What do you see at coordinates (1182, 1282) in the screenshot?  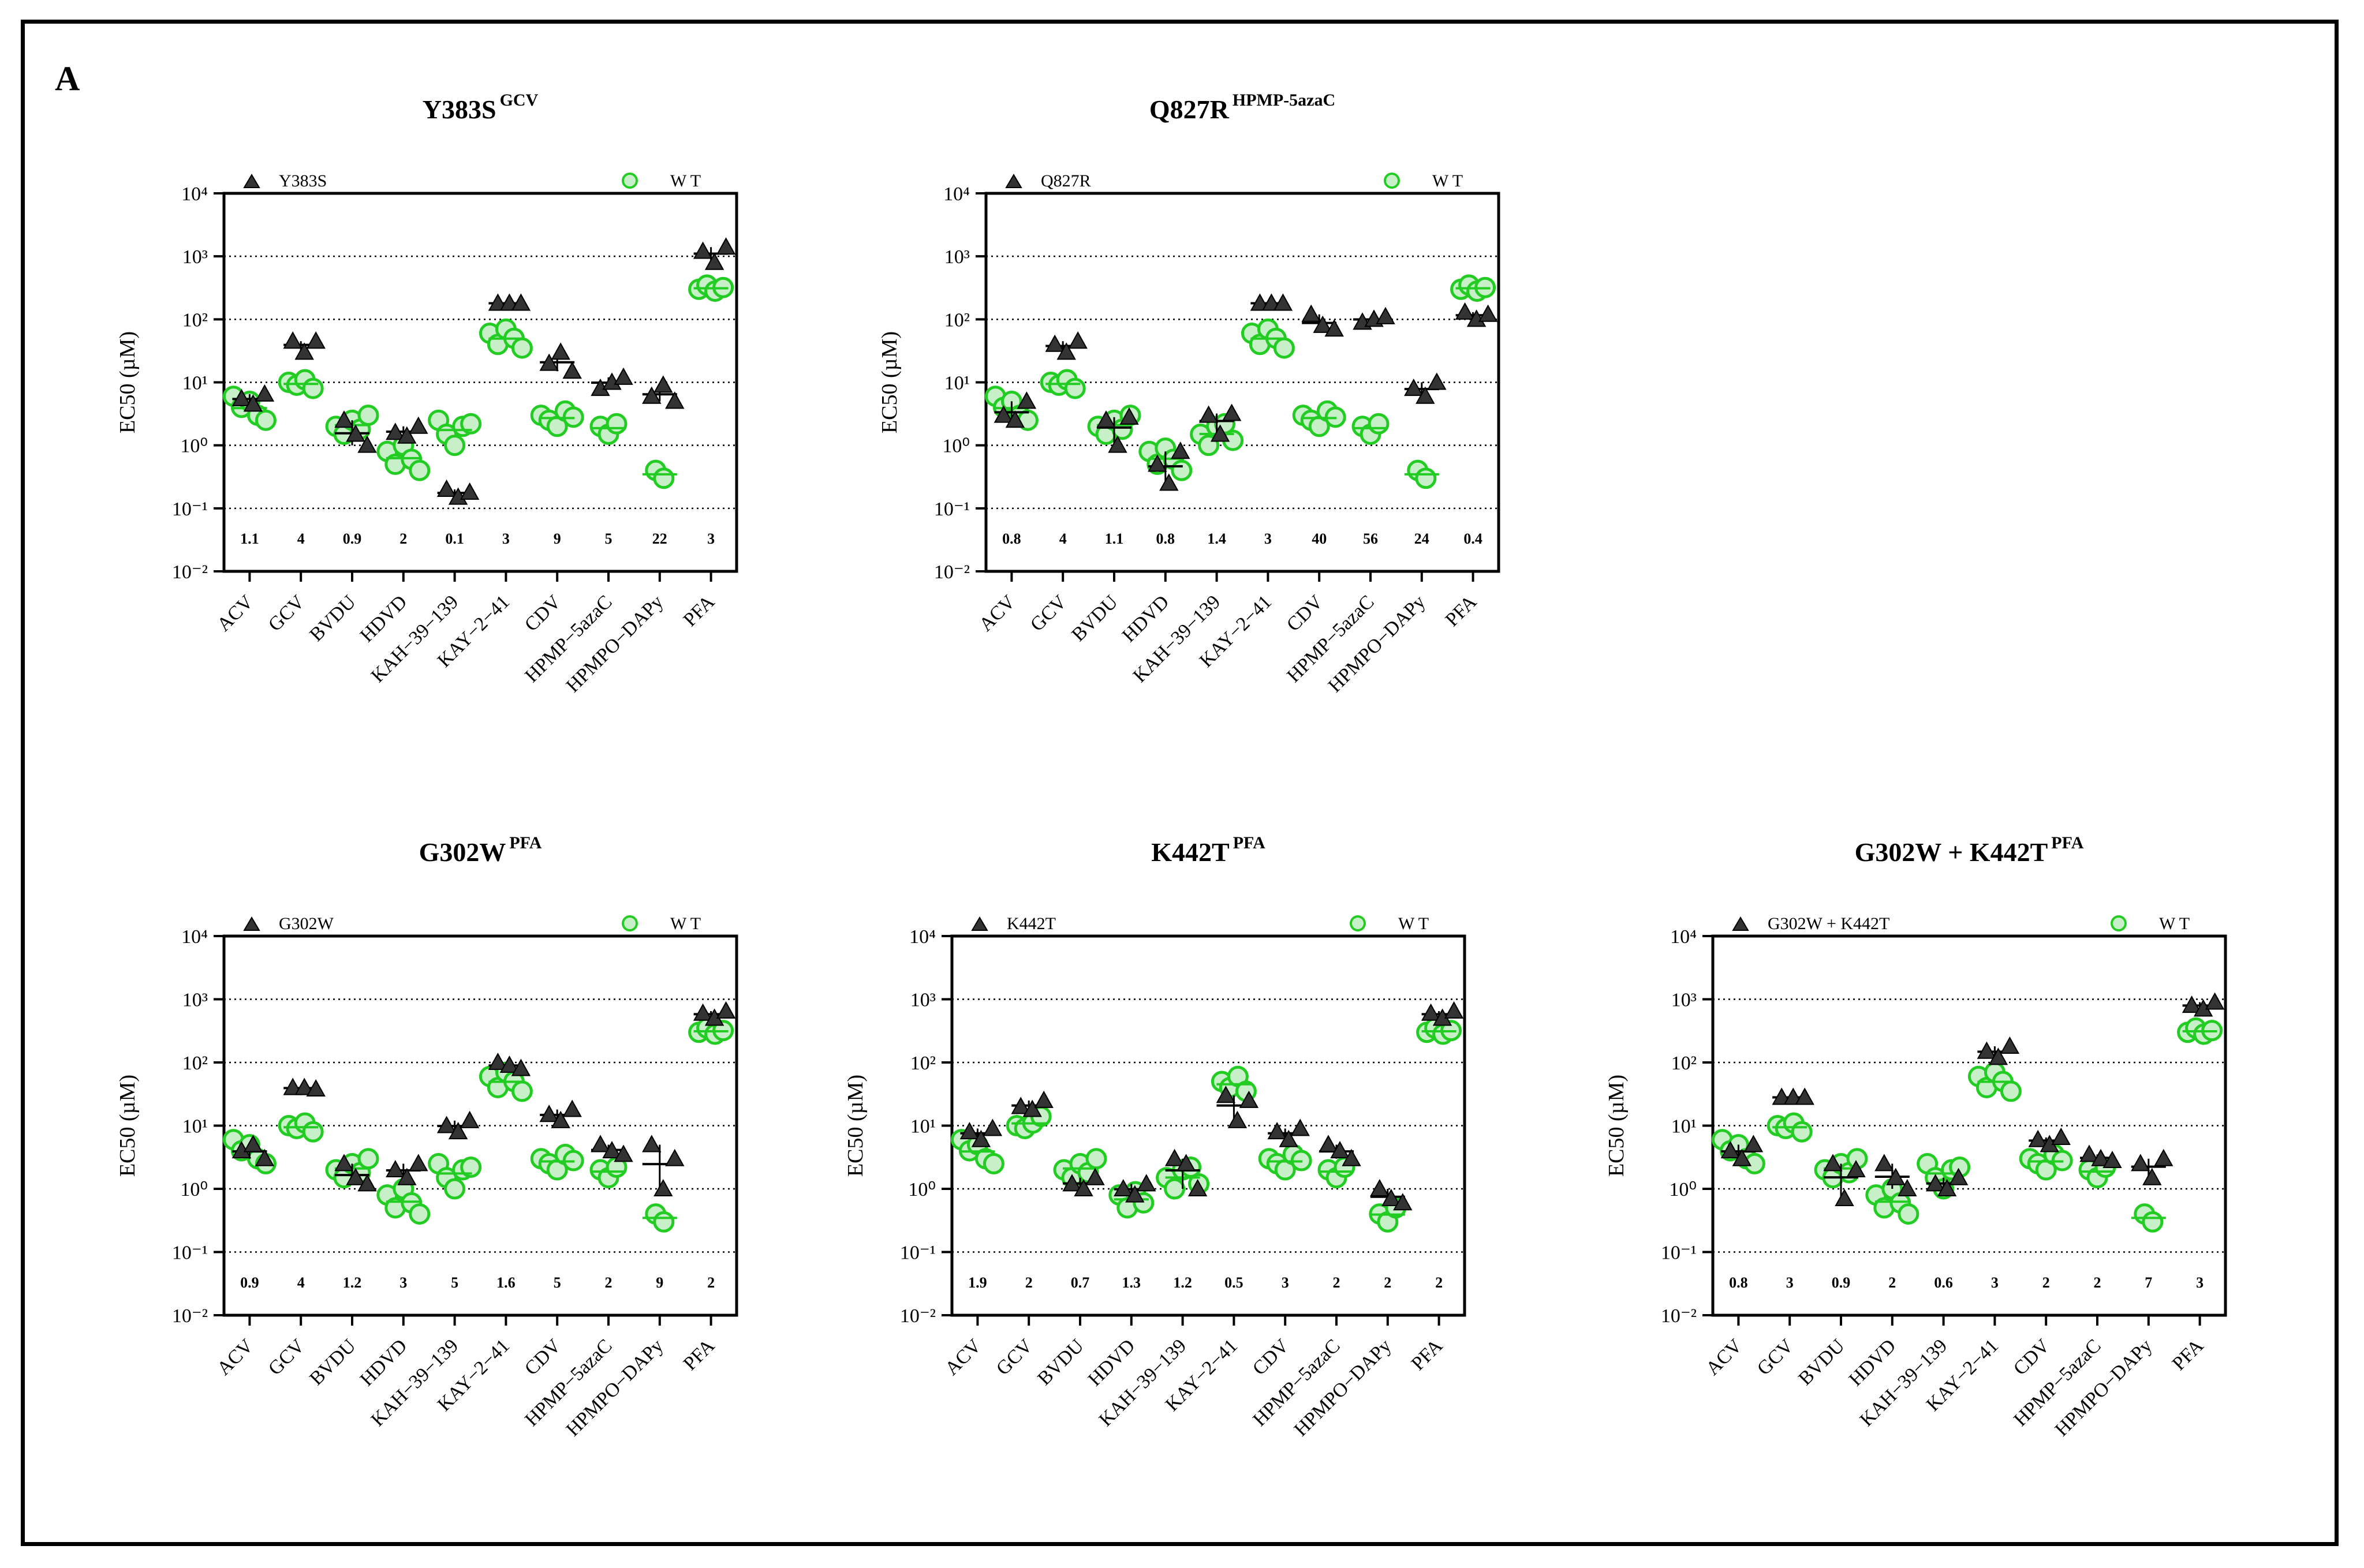 I see `fold-change-label: 1.2` at bounding box center [1182, 1282].